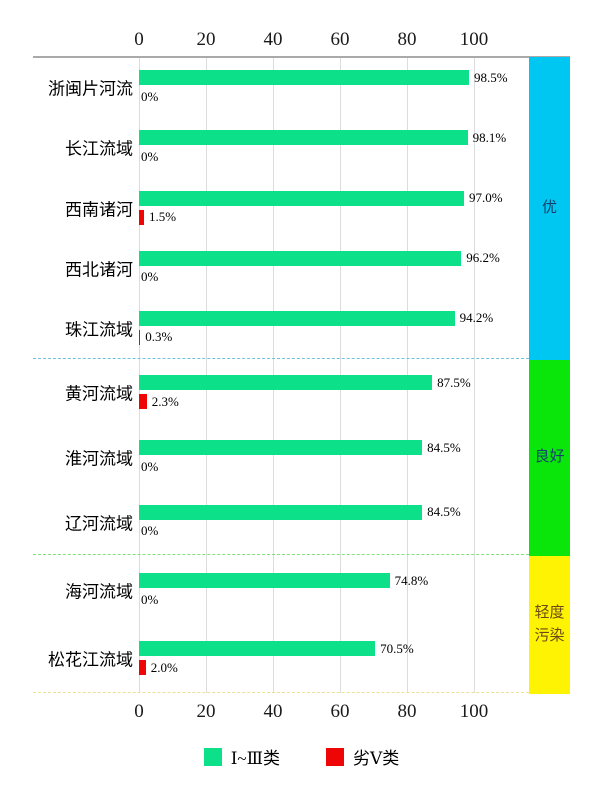 This screenshot has height=796, width=603. I want to click on value-label-good: 98.1%, so click(489, 137).